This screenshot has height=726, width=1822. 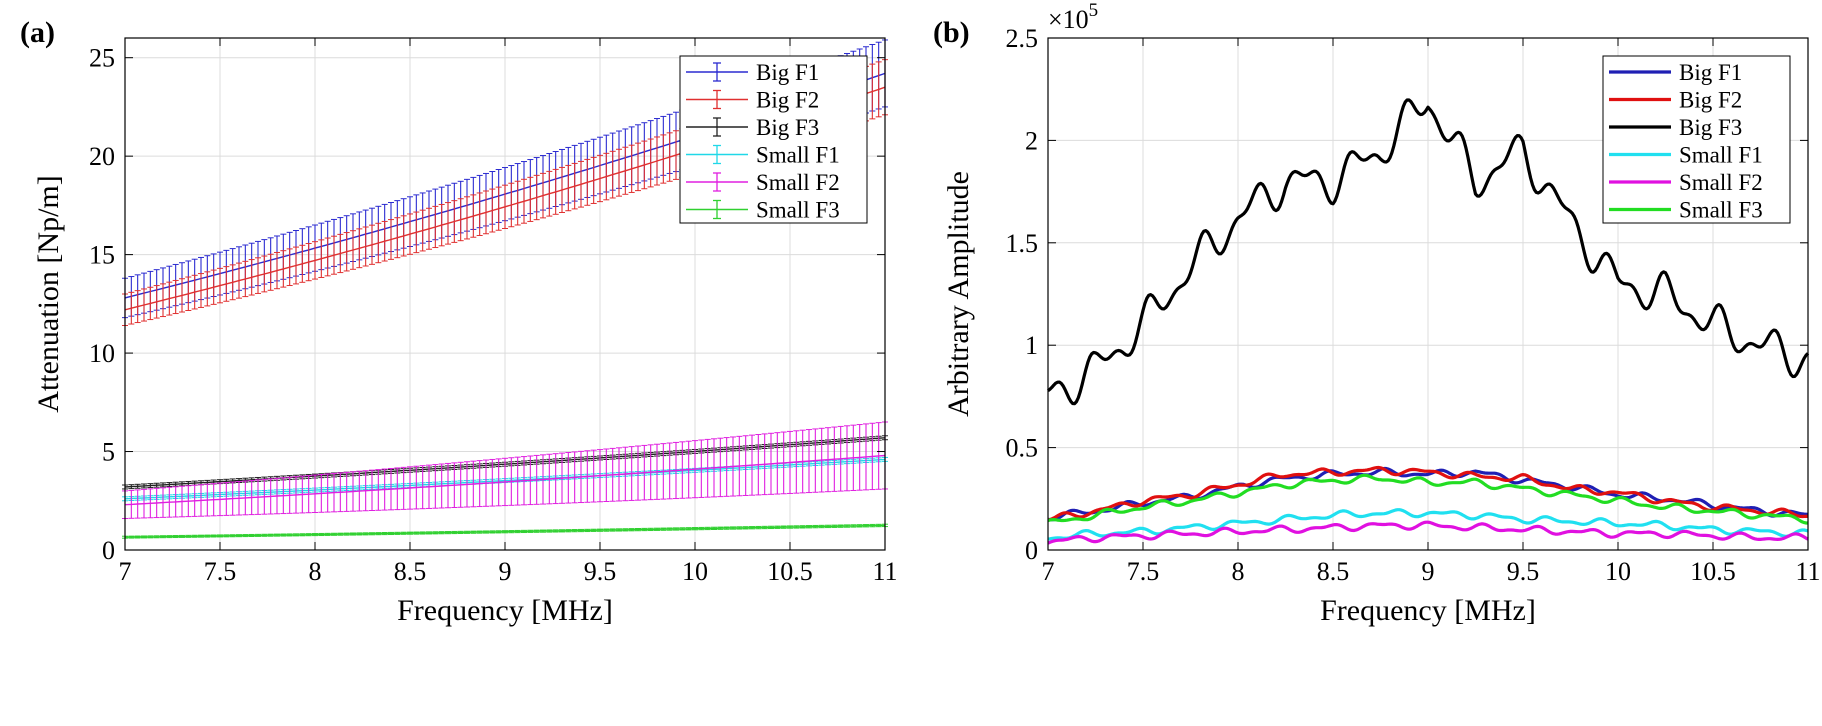 What do you see at coordinates (108, 452) in the screenshot?
I see `y-tick-label: 5` at bounding box center [108, 452].